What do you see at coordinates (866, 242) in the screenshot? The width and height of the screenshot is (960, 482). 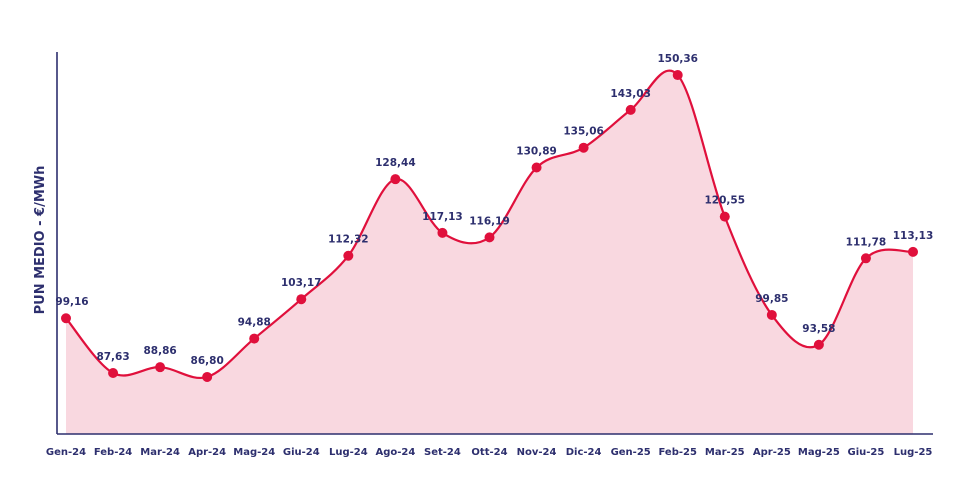 I see `data-label-giu-25: 111,78` at bounding box center [866, 242].